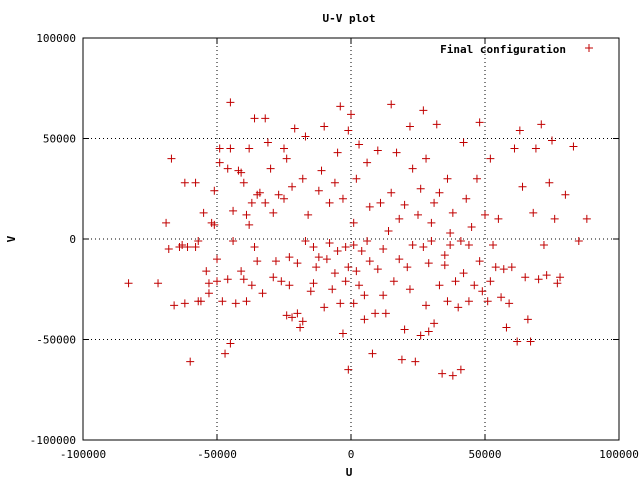 This screenshot has width=640, height=480. Describe the element at coordinates (619, 454) in the screenshot. I see `x-tick-label: 100000` at that location.